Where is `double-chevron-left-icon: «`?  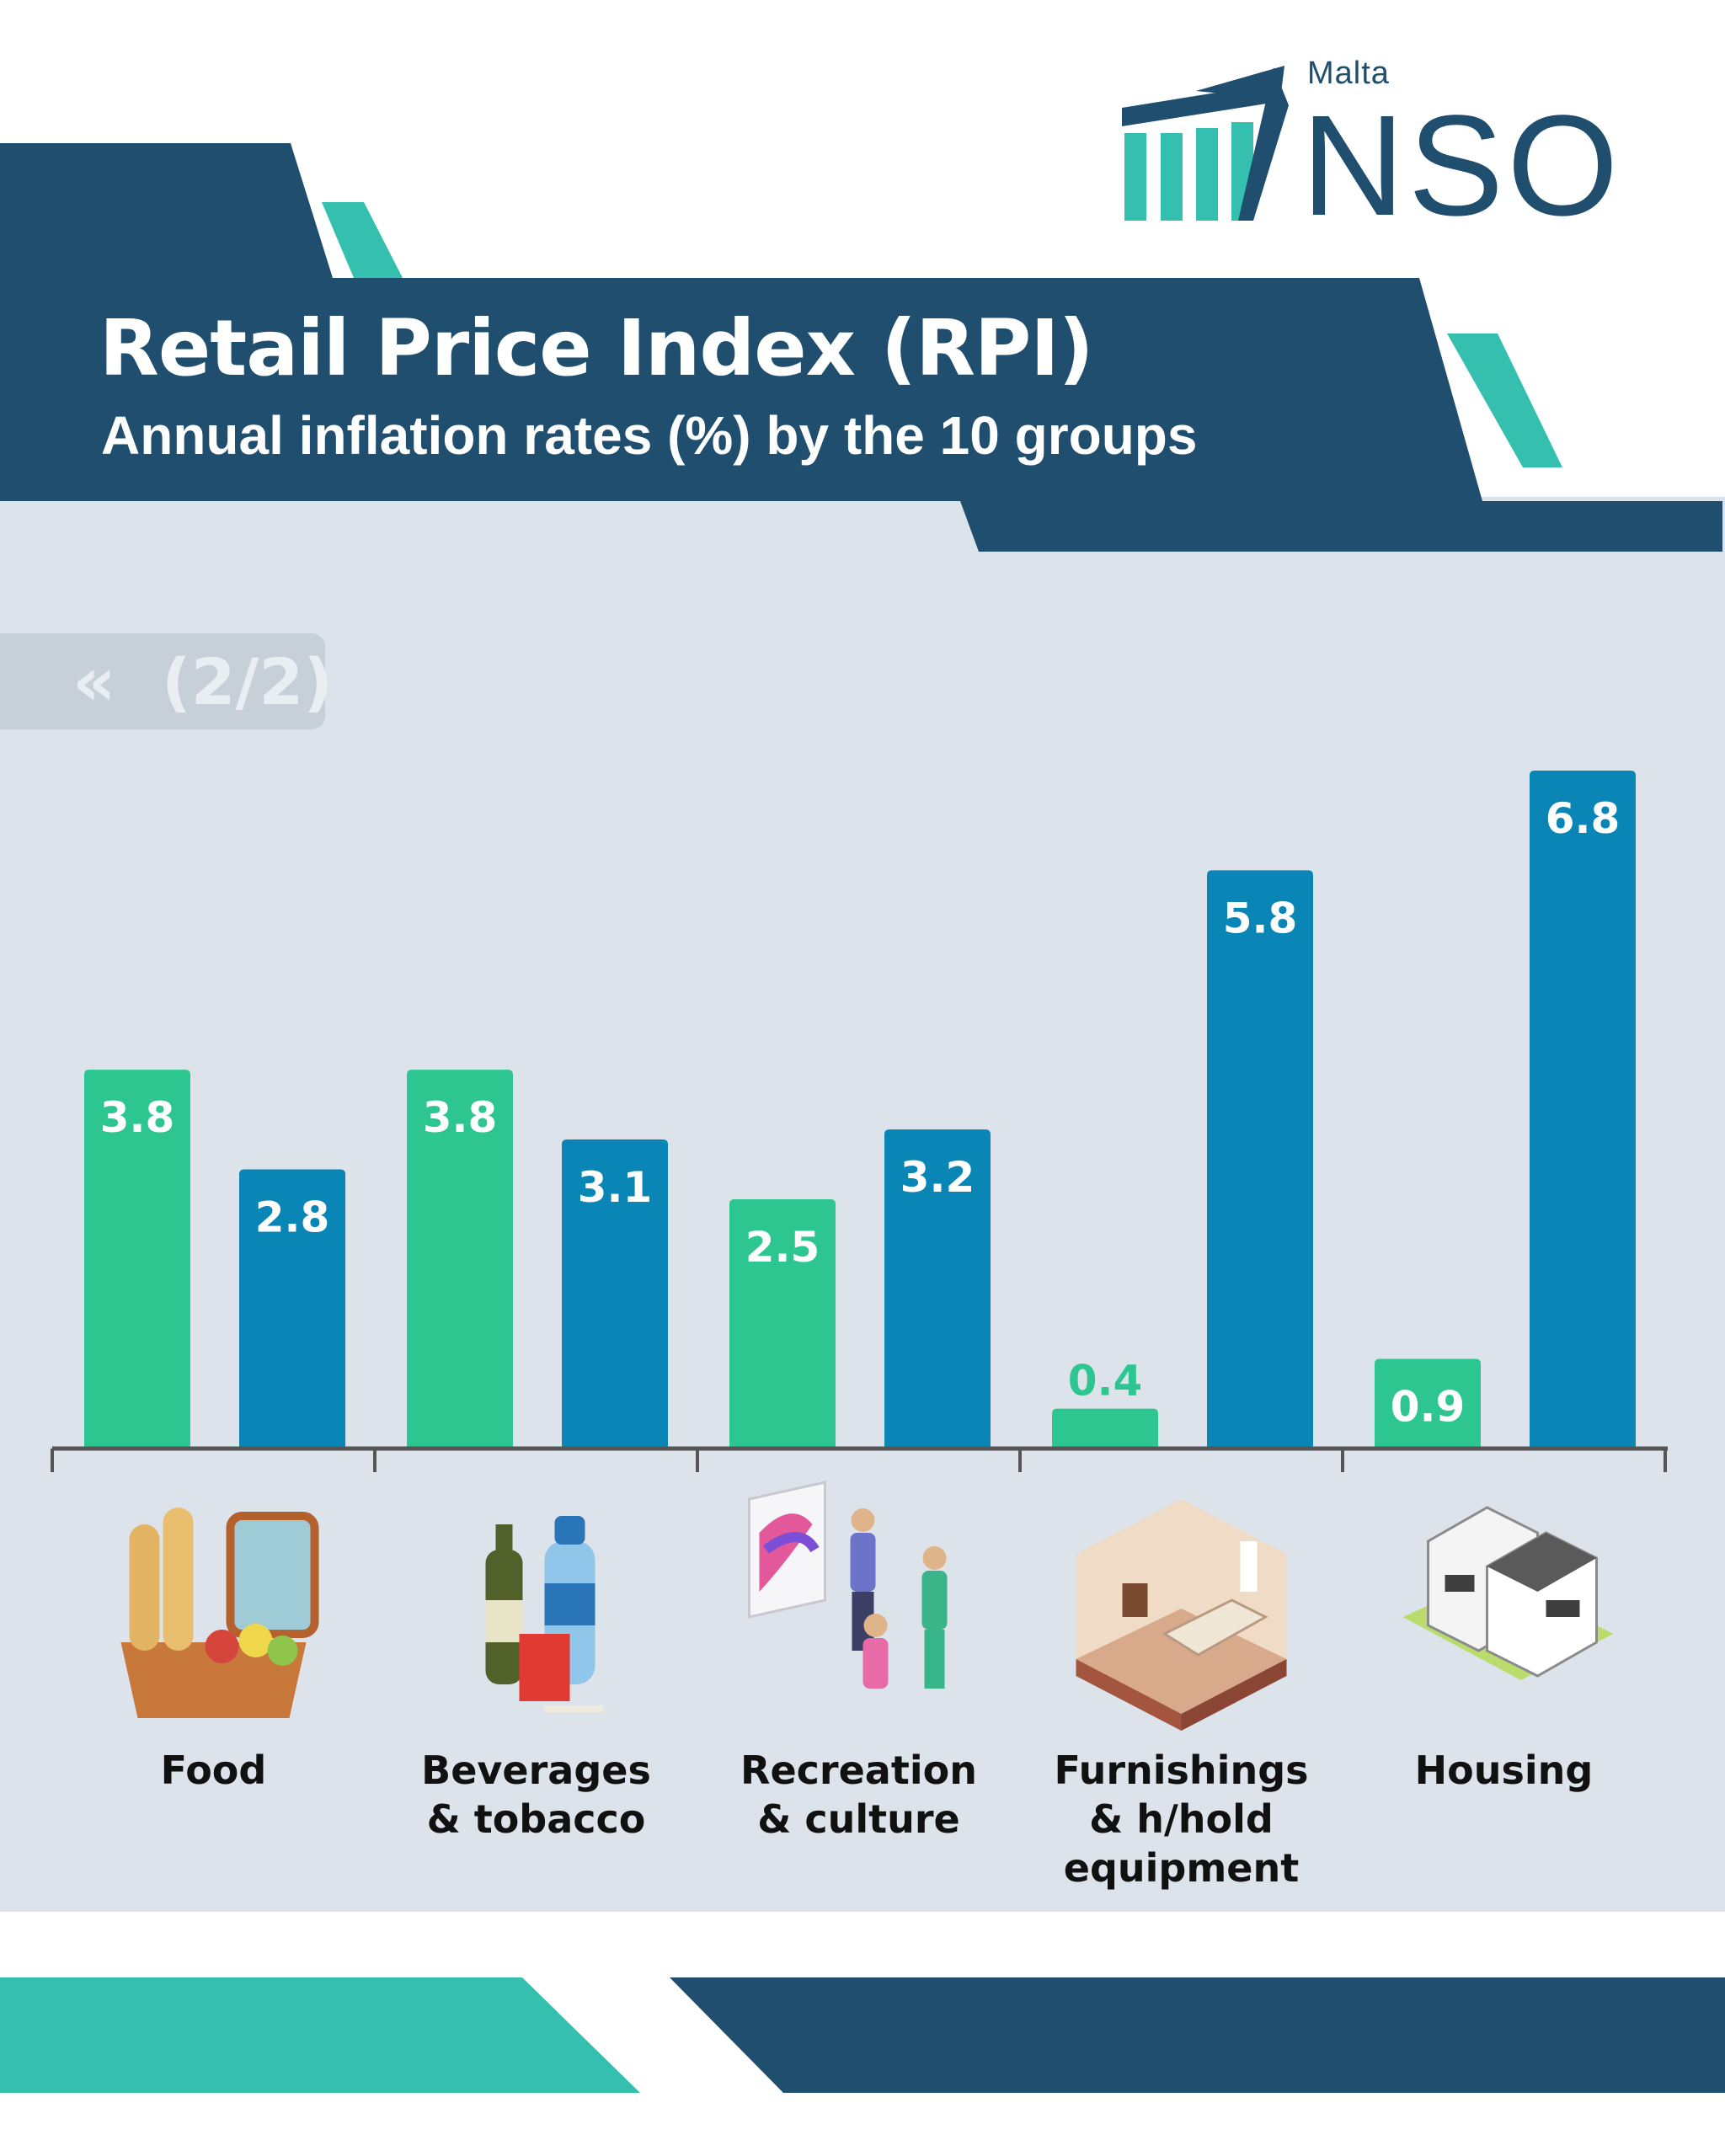
double-chevron-left-icon: « is located at coordinates (94, 682).